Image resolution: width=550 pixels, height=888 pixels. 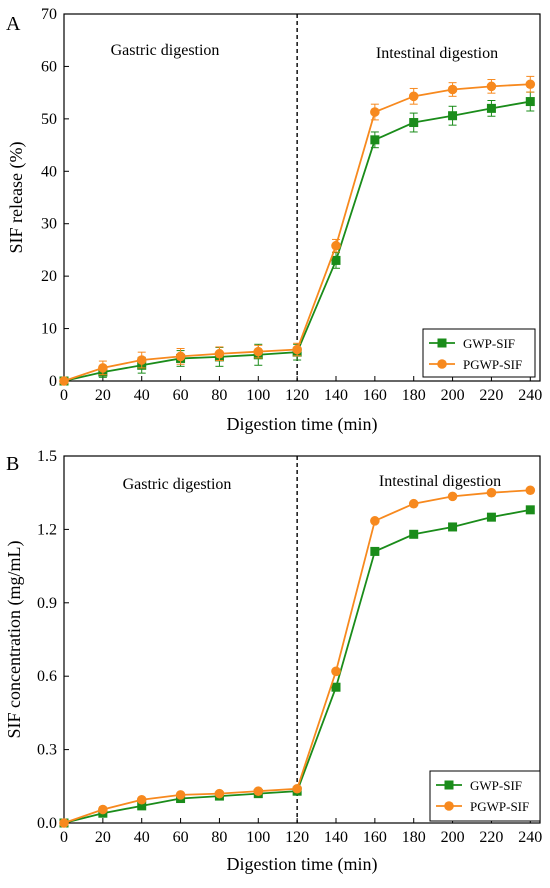 I want to click on y-tick-label: 1.5, so click(x=47, y=456).